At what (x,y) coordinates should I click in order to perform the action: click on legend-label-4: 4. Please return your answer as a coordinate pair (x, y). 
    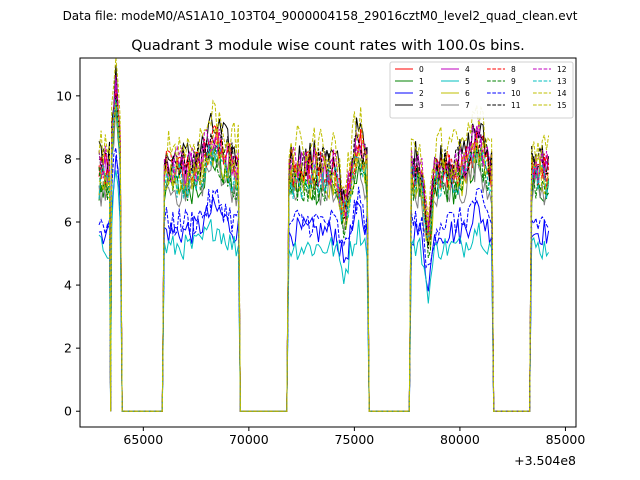
    Looking at the image, I should click on (467, 69).